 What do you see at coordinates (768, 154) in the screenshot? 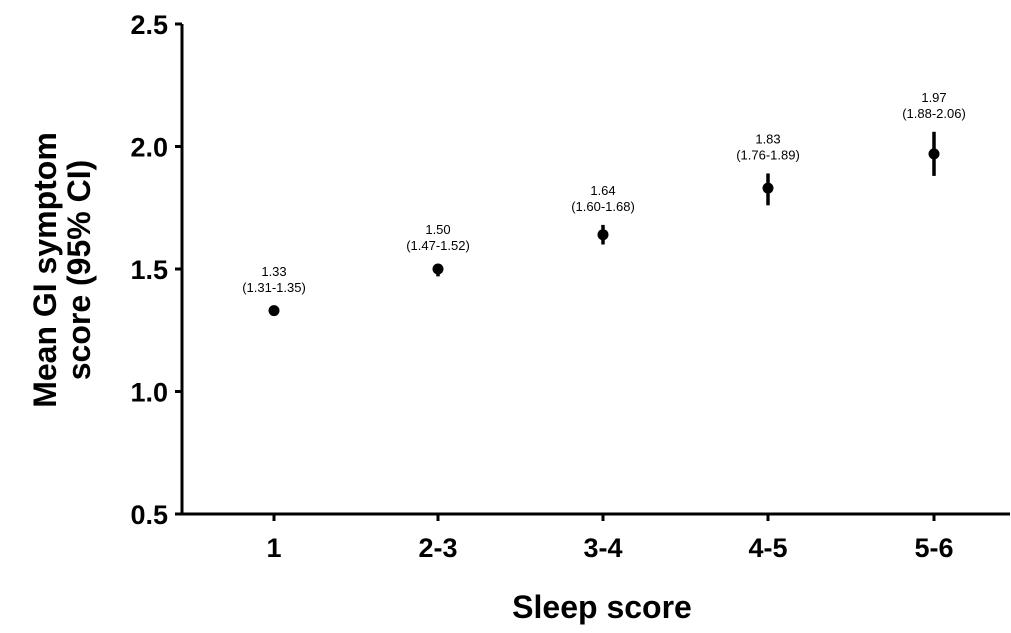
I see `data-label-ci: (1.76-1.89)` at bounding box center [768, 154].